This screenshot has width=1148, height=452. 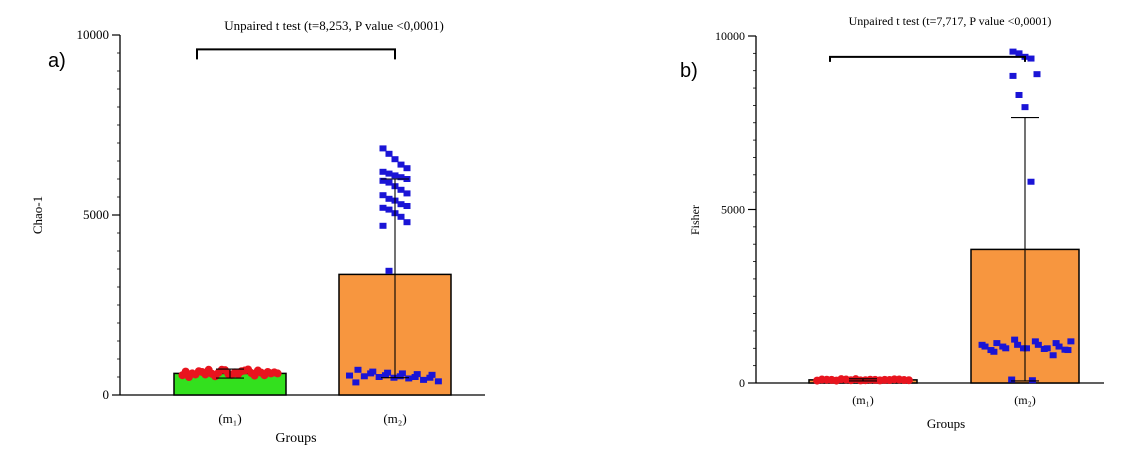 What do you see at coordinates (96, 214) in the screenshot?
I see `chart-a-y-tick-label: 5000` at bounding box center [96, 214].